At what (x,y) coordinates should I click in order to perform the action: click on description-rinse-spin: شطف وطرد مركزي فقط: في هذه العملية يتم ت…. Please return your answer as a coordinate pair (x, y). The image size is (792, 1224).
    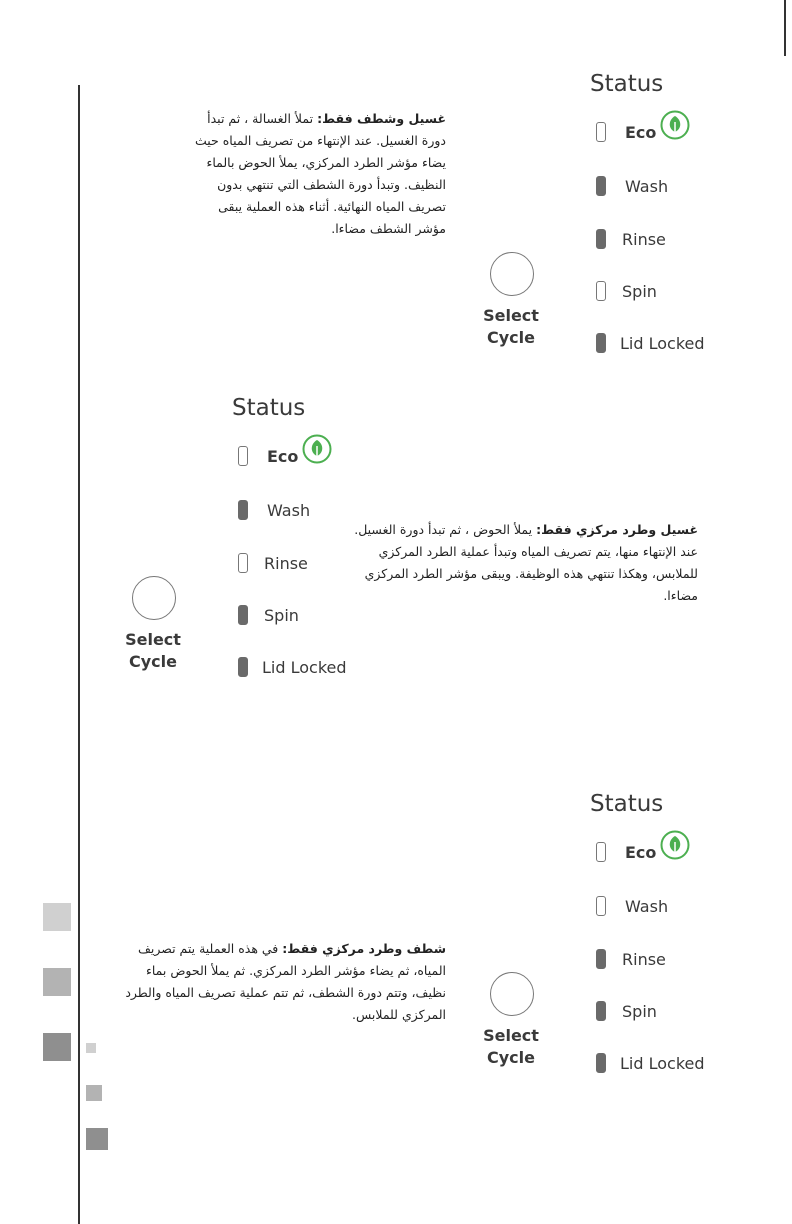
    Looking at the image, I should click on (285, 981).